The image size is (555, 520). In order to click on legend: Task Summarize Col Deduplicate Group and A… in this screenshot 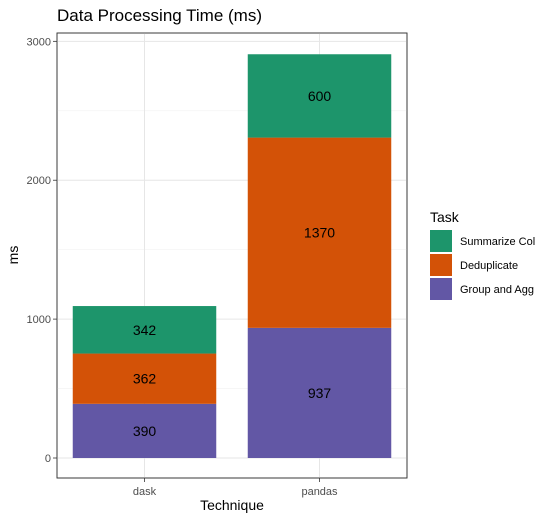, I will do `click(482, 254)`.